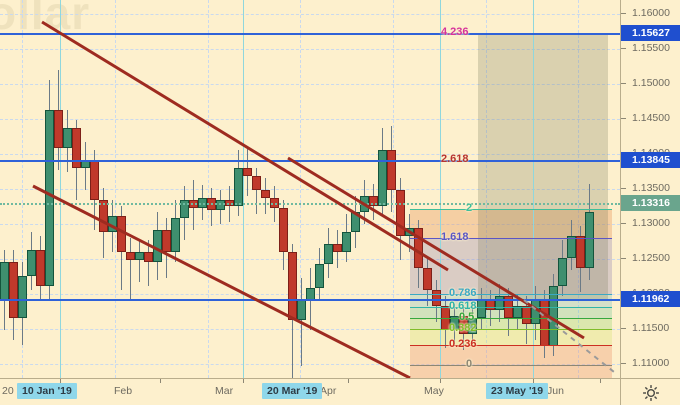 The height and width of the screenshot is (405, 680). Describe the element at coordinates (650, 118) in the screenshot. I see `price-tick-label: 1.14500` at that location.